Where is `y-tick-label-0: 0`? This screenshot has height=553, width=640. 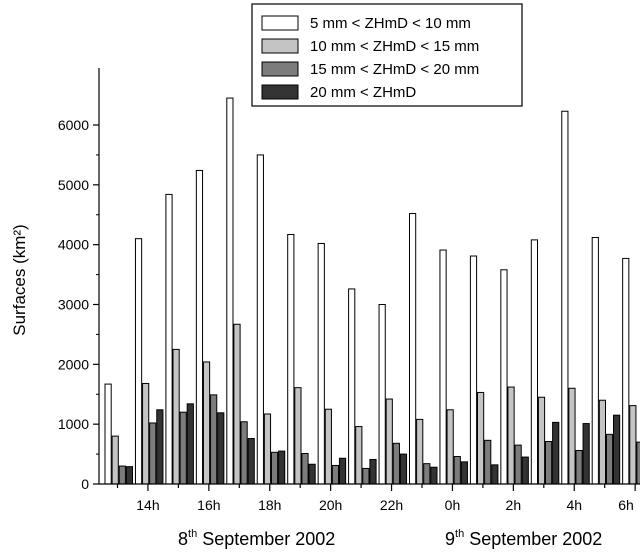 y-tick-label-0: 0 is located at coordinates (85, 484).